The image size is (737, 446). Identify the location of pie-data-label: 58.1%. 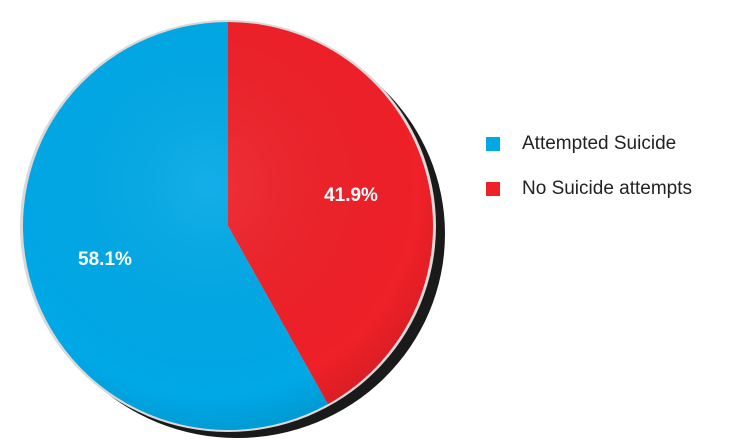
(105, 259).